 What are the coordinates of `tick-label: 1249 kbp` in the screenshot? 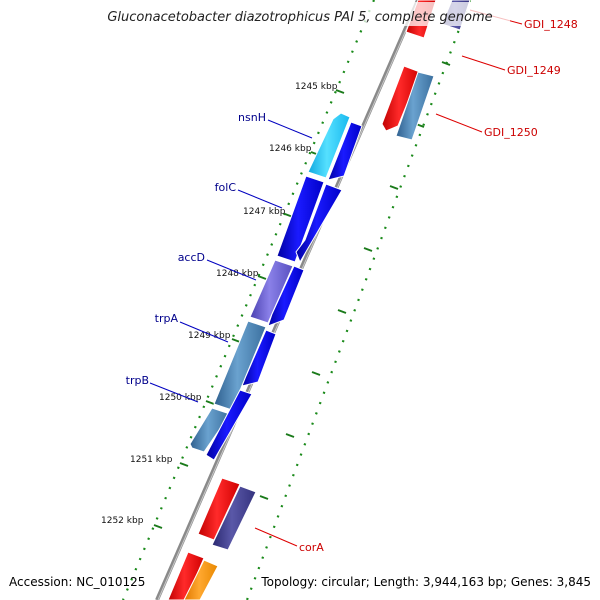 It's located at (209, 336).